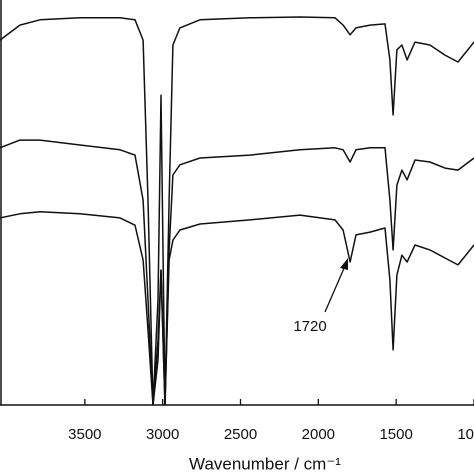 Image resolution: width=474 pixels, height=474 pixels. Describe the element at coordinates (240, 434) in the screenshot. I see `x-tick-label: 2500` at that location.